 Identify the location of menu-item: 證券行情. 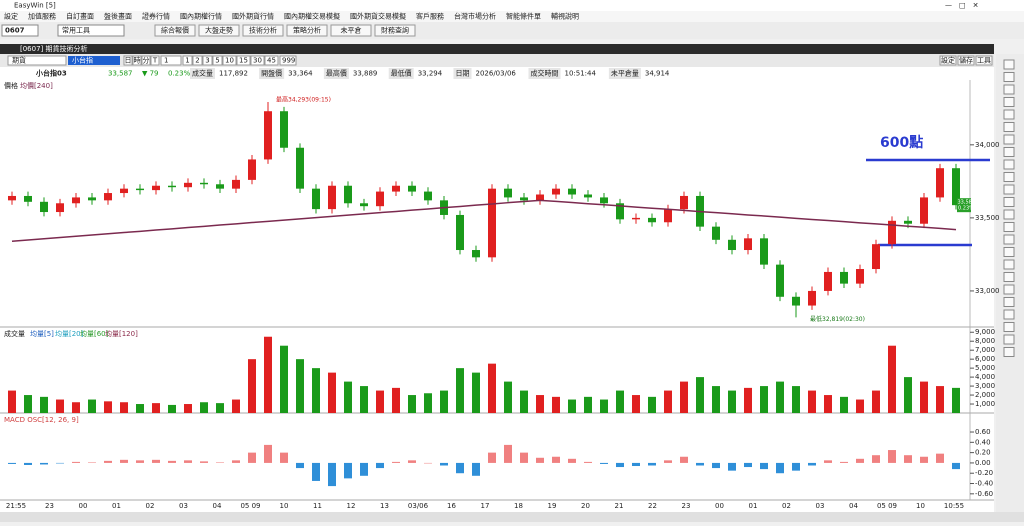
(156, 16).